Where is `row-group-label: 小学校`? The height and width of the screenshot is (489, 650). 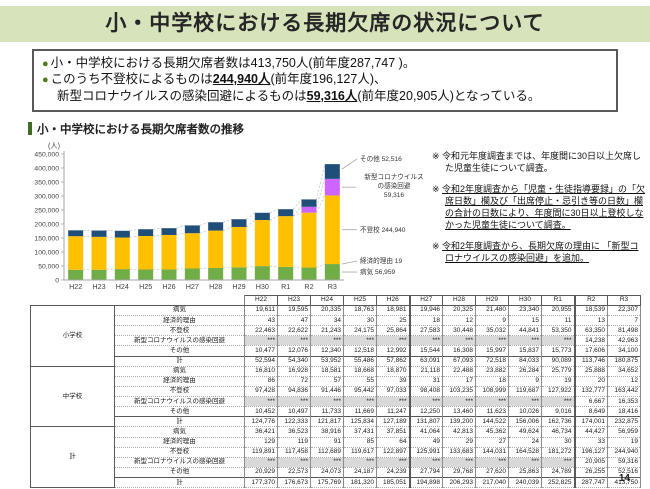
row-group-label: 小学校 is located at coordinates (72, 335).